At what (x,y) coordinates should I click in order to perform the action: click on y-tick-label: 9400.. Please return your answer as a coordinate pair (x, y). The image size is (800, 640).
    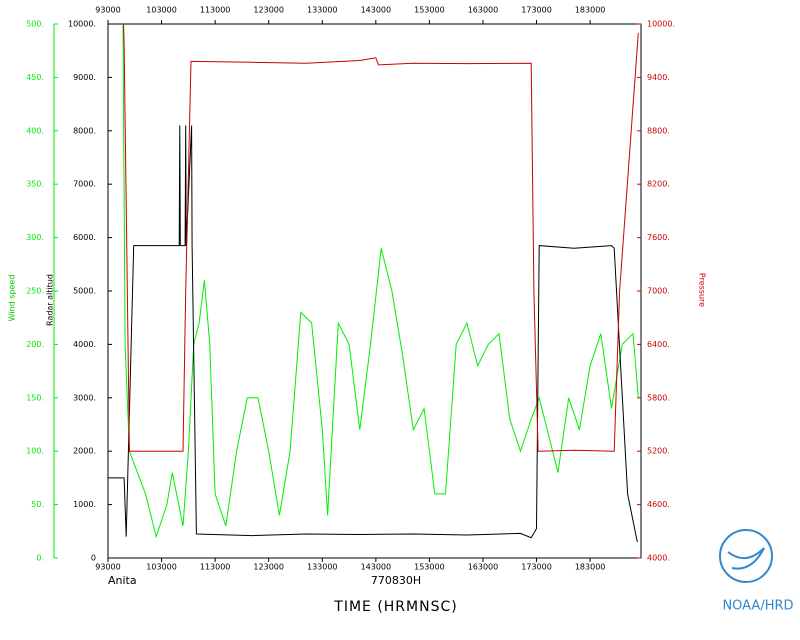
    Looking at the image, I should click on (658, 77).